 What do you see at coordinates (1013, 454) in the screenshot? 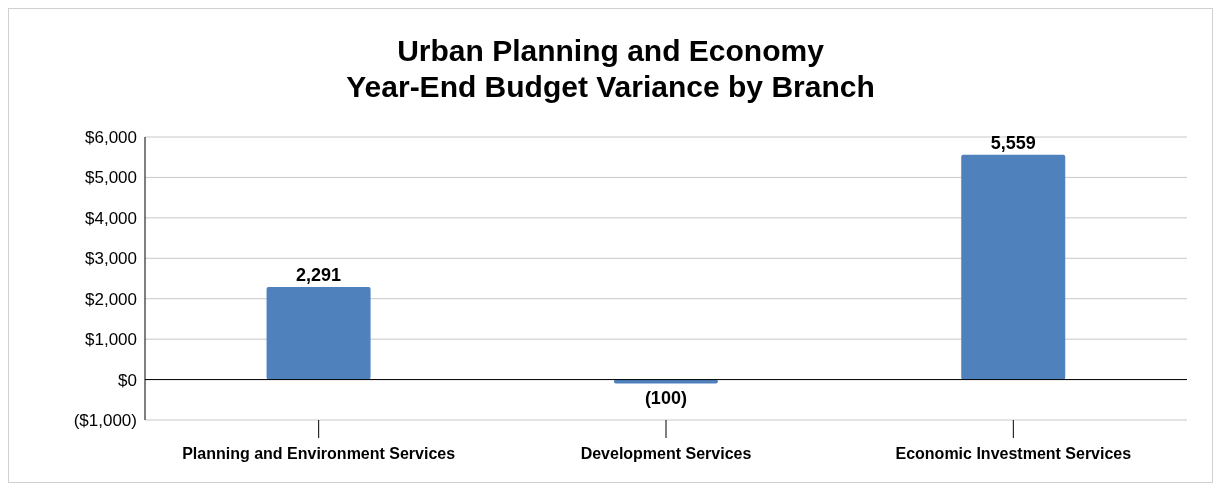
I see `x-tick-label: Economic Investment Services` at bounding box center [1013, 454].